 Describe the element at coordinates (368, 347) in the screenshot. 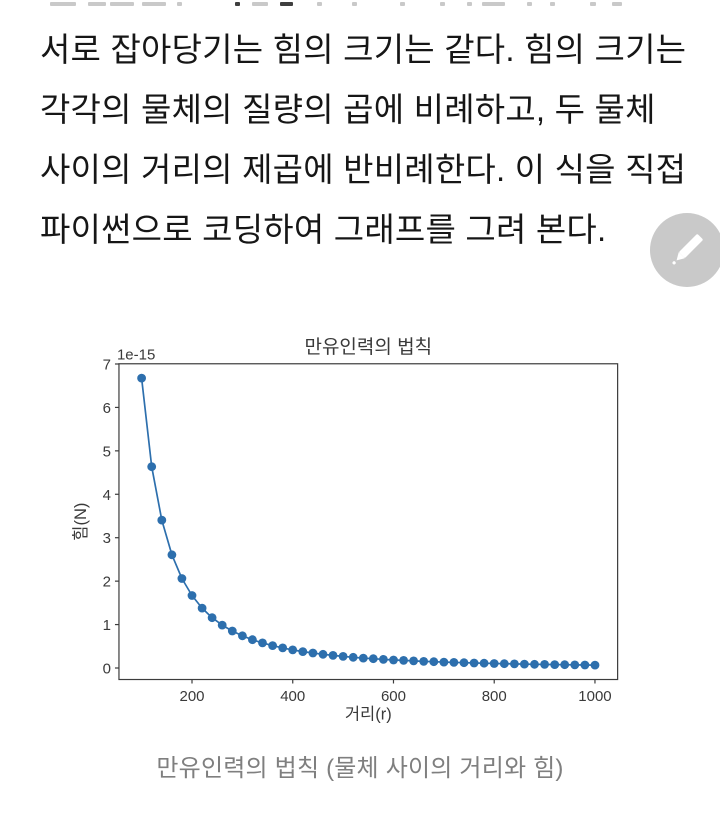

I see `chart-title: 만유인력의 법칙` at that location.